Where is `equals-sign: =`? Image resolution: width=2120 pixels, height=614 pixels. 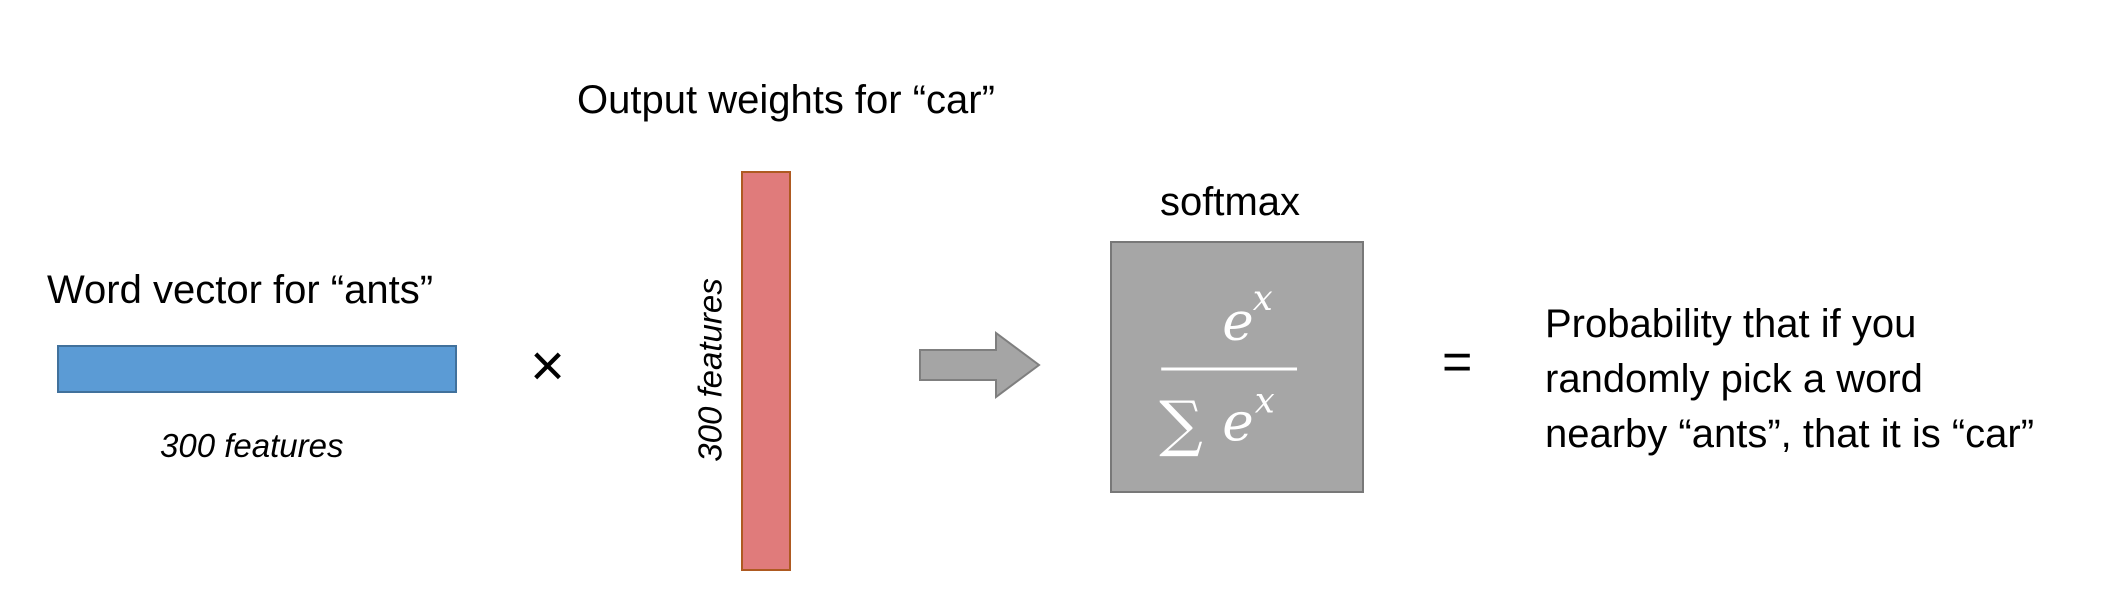 equals-sign: = is located at coordinates (1457, 362).